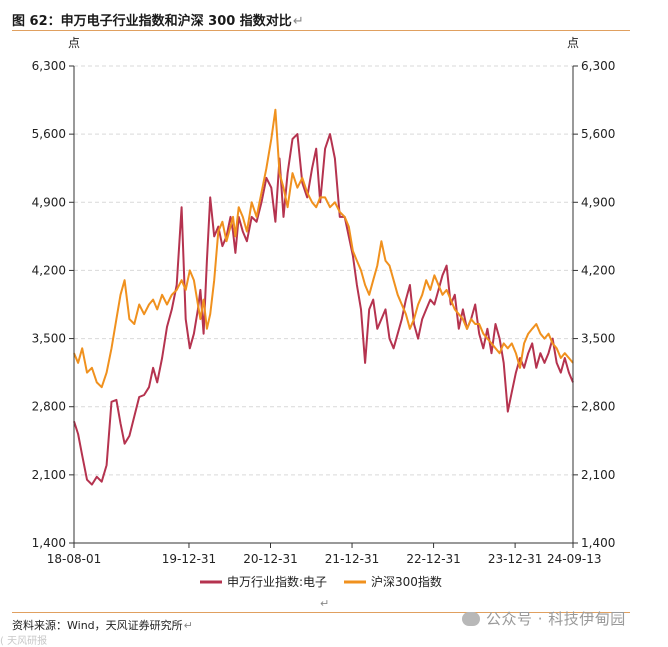 This screenshot has width=668, height=647. Describe the element at coordinates (24, 641) in the screenshot. I see `corner-watermark: ( 天风研报` at that location.